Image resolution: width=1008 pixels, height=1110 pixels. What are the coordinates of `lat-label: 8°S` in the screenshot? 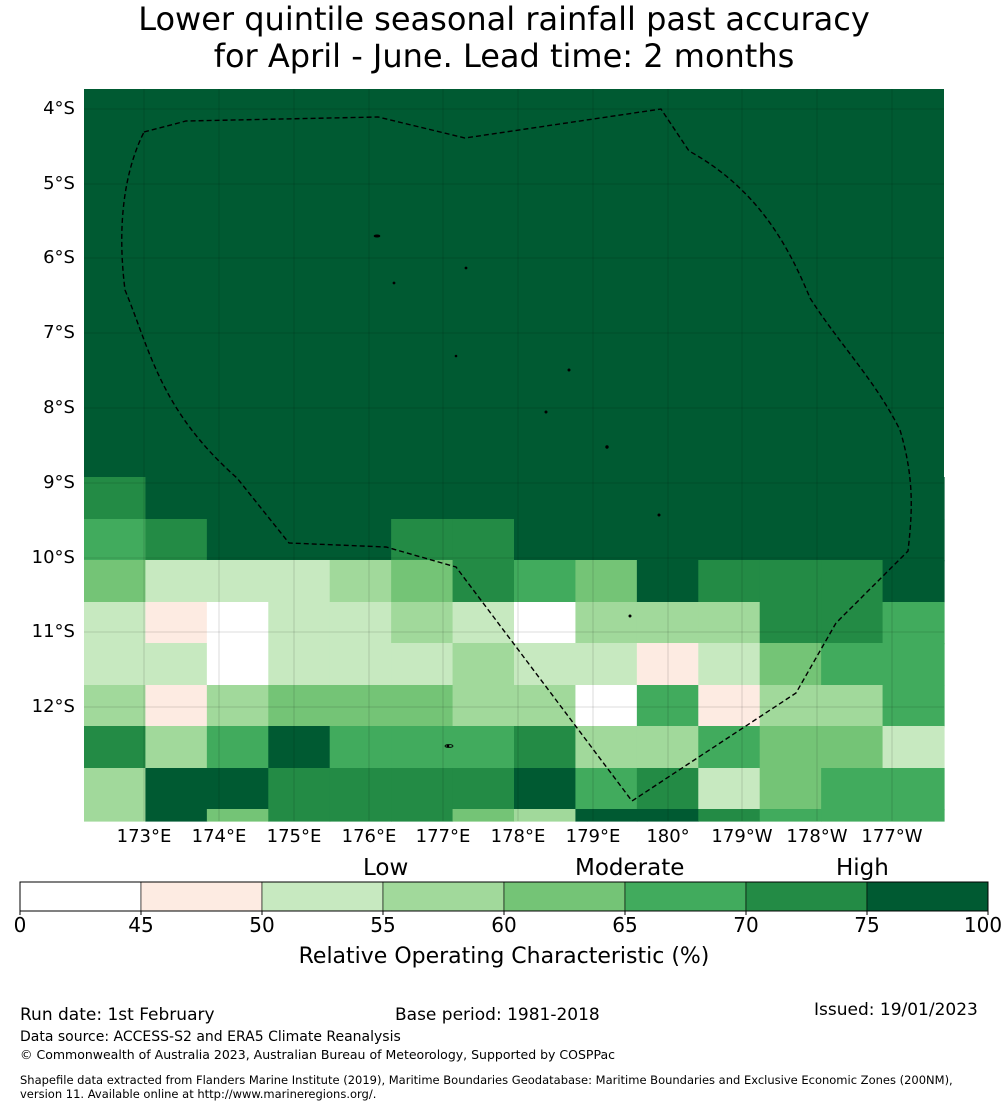 It's located at (59, 407).